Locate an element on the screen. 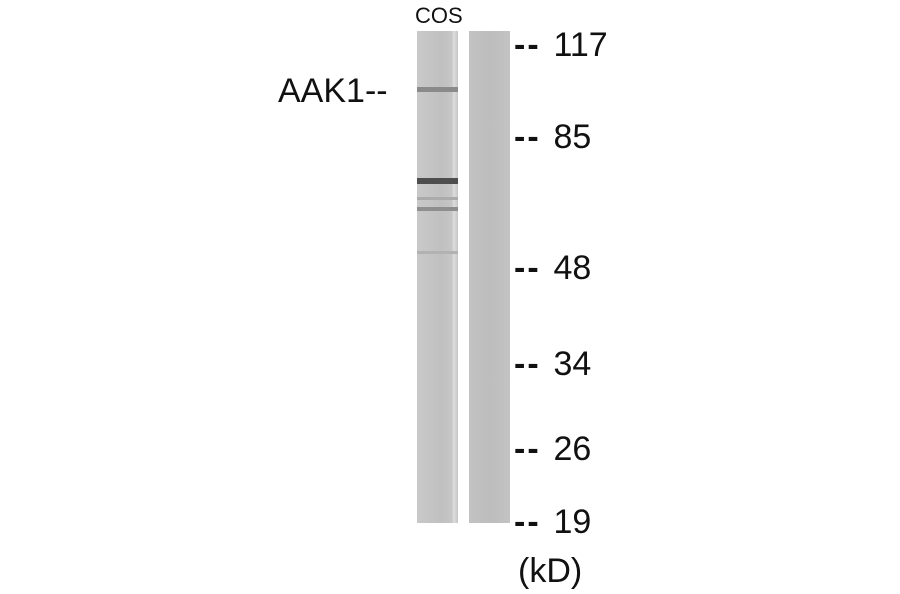 The height and width of the screenshot is (594, 900). marker-48: -- 48 is located at coordinates (553, 268).